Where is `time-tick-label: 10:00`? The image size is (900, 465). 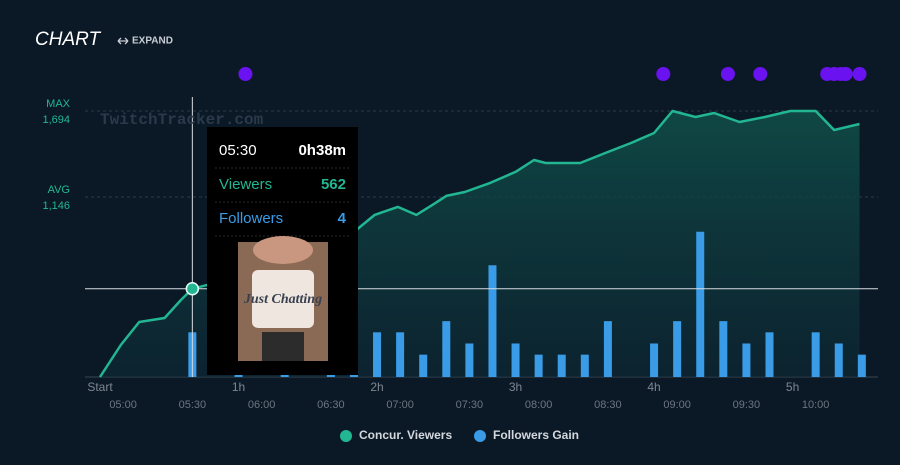 time-tick-label: 10:00 is located at coordinates (816, 405).